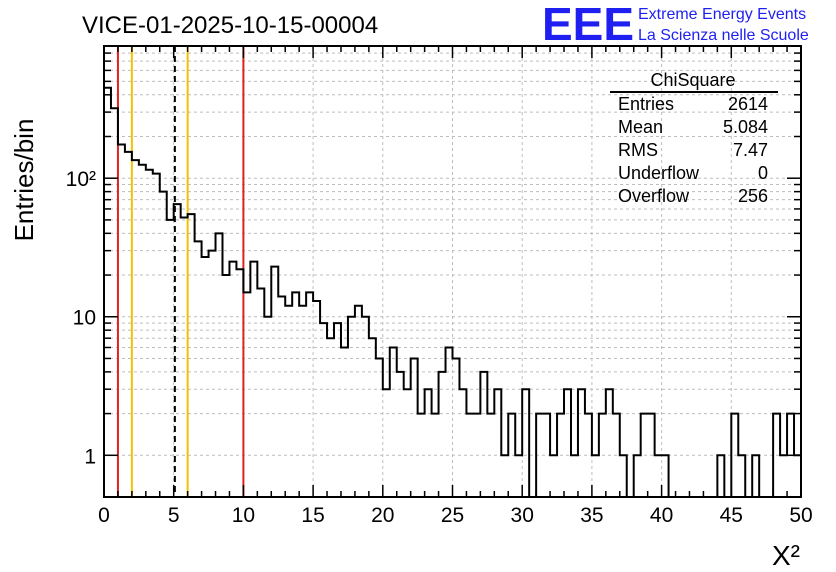  I want to click on logo-letters: EEE, so click(588, 25).